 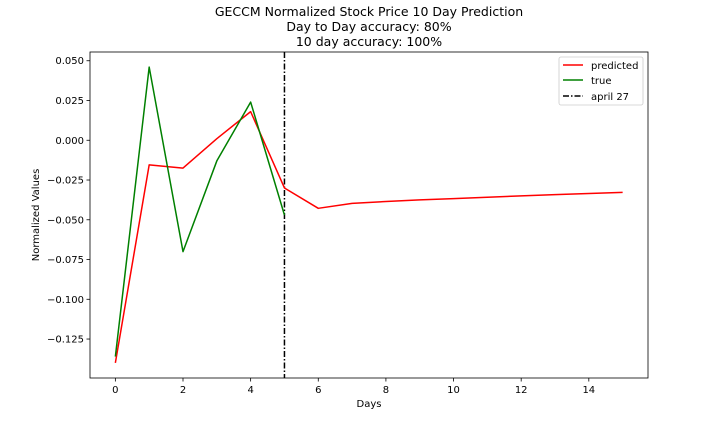 What do you see at coordinates (69, 141) in the screenshot?
I see `y-tick-label: 0.000` at bounding box center [69, 141].